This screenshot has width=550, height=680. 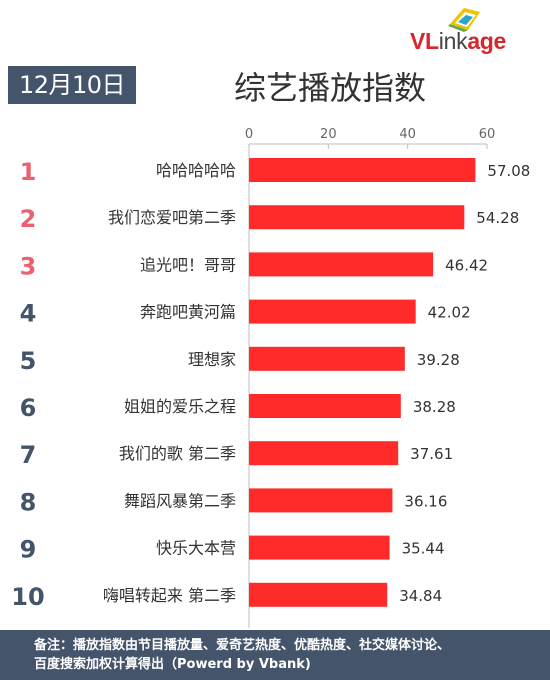 I want to click on category-label: 姐姐的爱乐之程, so click(x=180, y=406).